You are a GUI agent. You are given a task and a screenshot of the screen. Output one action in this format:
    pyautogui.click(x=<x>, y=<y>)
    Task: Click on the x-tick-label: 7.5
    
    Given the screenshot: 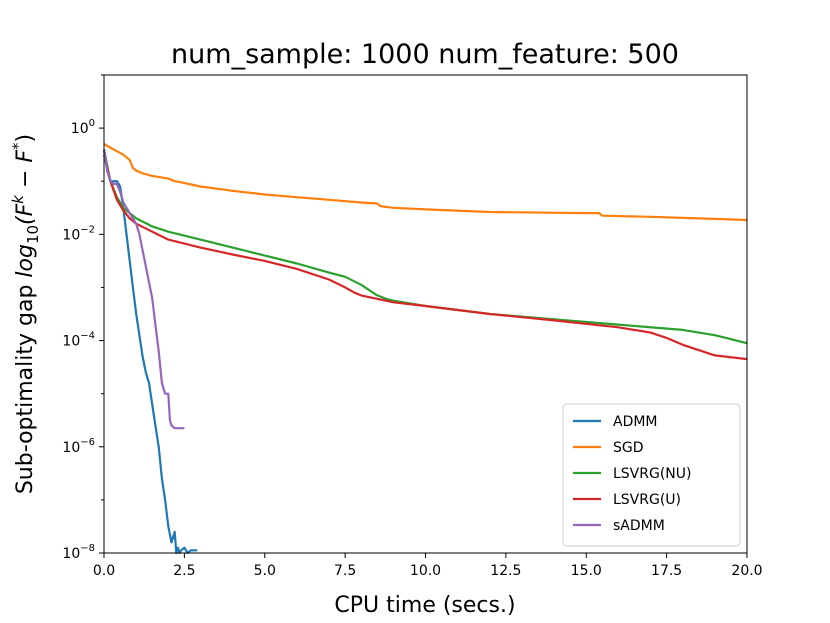 What is the action you would take?
    pyautogui.click(x=345, y=571)
    